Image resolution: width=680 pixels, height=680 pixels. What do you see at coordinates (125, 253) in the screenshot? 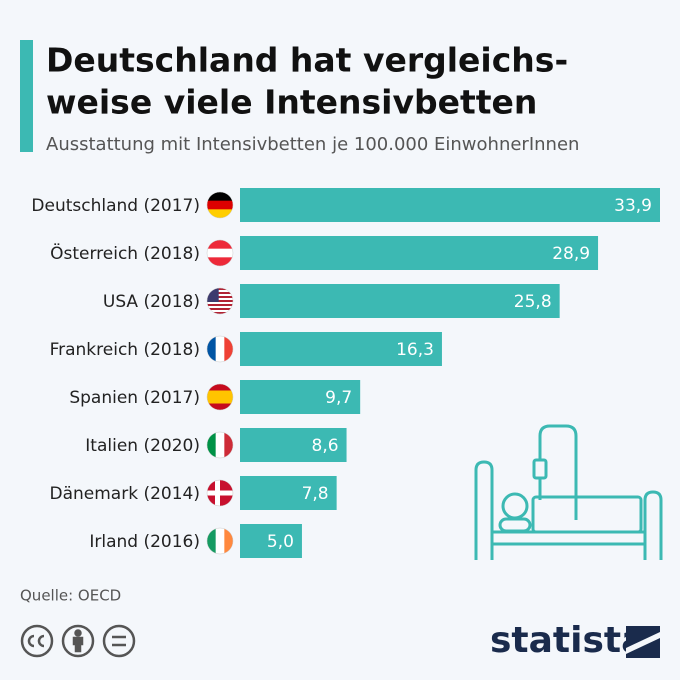
I see `y-tick-label: Österreich (2018)` at bounding box center [125, 253].